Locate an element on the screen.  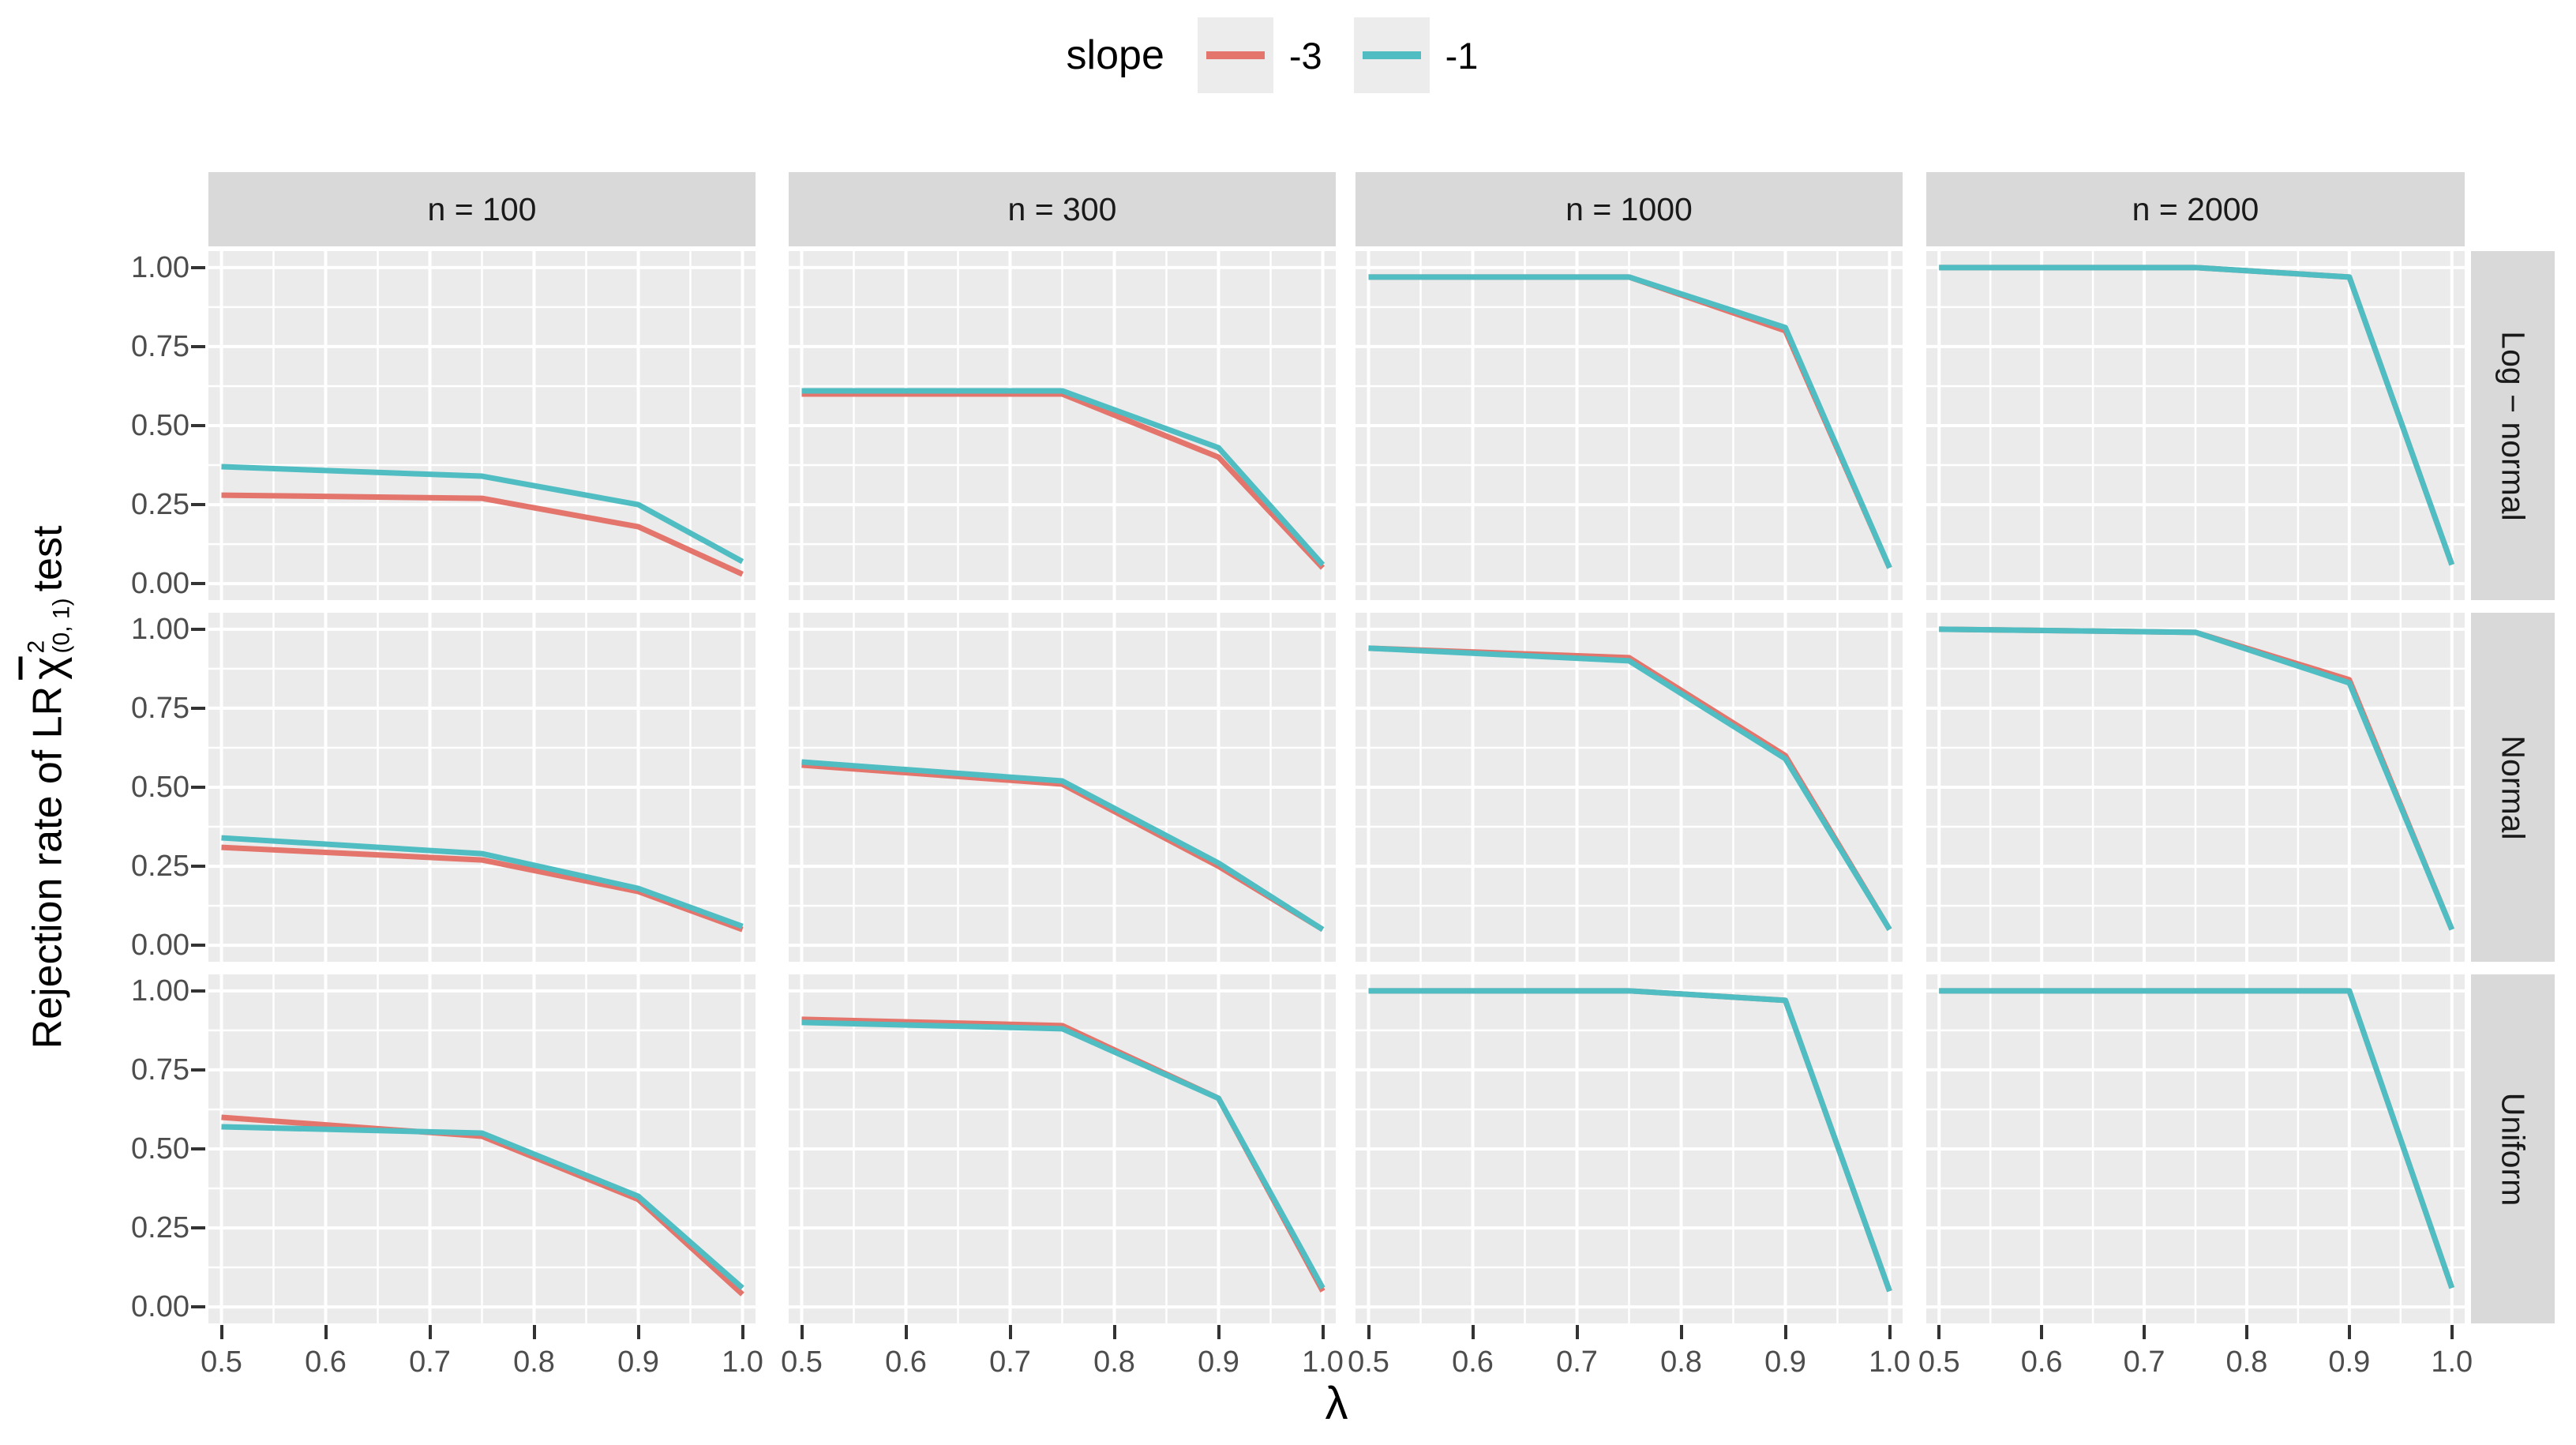
facet-column-strip: n = 1000 is located at coordinates (1629, 209).